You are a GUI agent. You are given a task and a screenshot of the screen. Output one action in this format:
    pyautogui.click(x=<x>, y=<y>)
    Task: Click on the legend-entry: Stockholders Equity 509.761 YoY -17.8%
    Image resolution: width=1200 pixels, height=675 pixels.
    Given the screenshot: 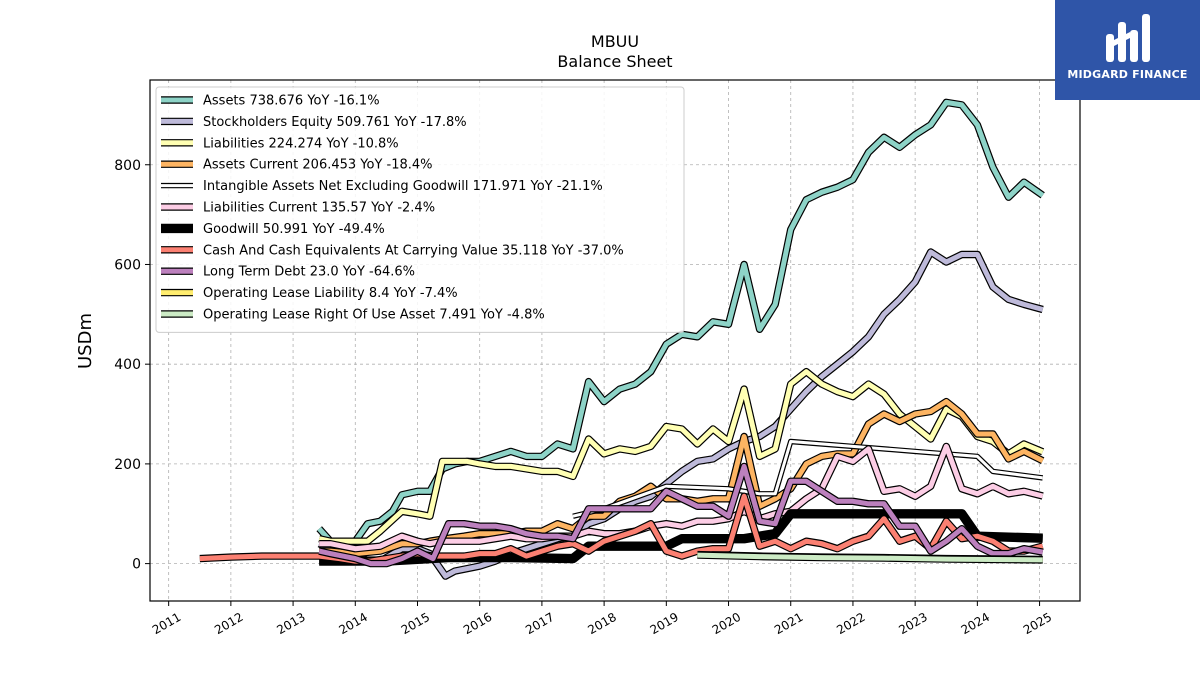 What is the action you would take?
    pyautogui.click(x=314, y=122)
    